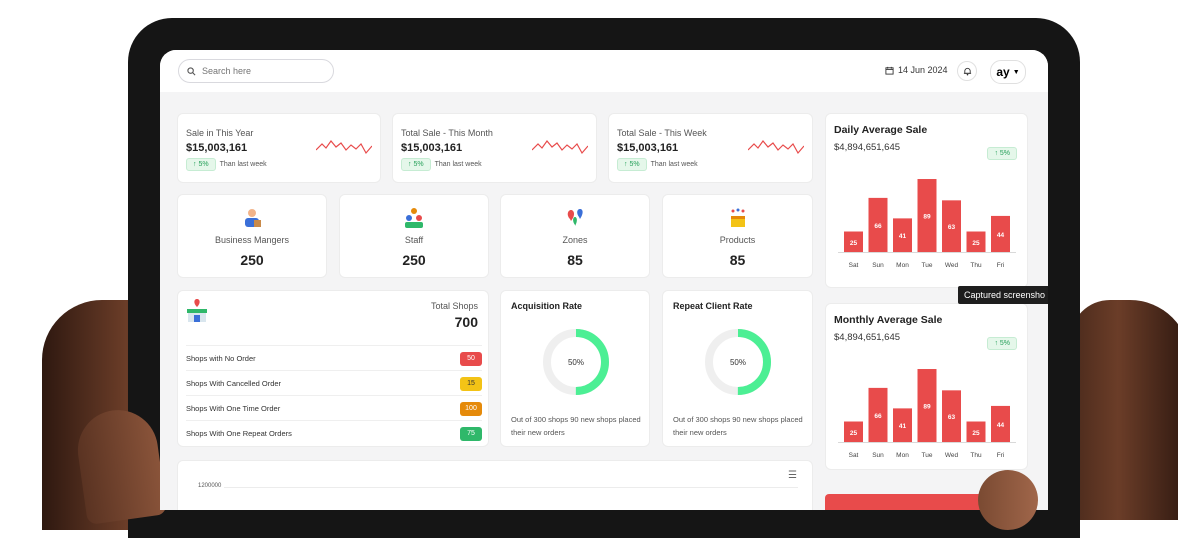 The height and width of the screenshot is (538, 1178). What do you see at coordinates (239, 433) in the screenshot?
I see `shop-row-label: Shops With One Repeat Orders` at bounding box center [239, 433].